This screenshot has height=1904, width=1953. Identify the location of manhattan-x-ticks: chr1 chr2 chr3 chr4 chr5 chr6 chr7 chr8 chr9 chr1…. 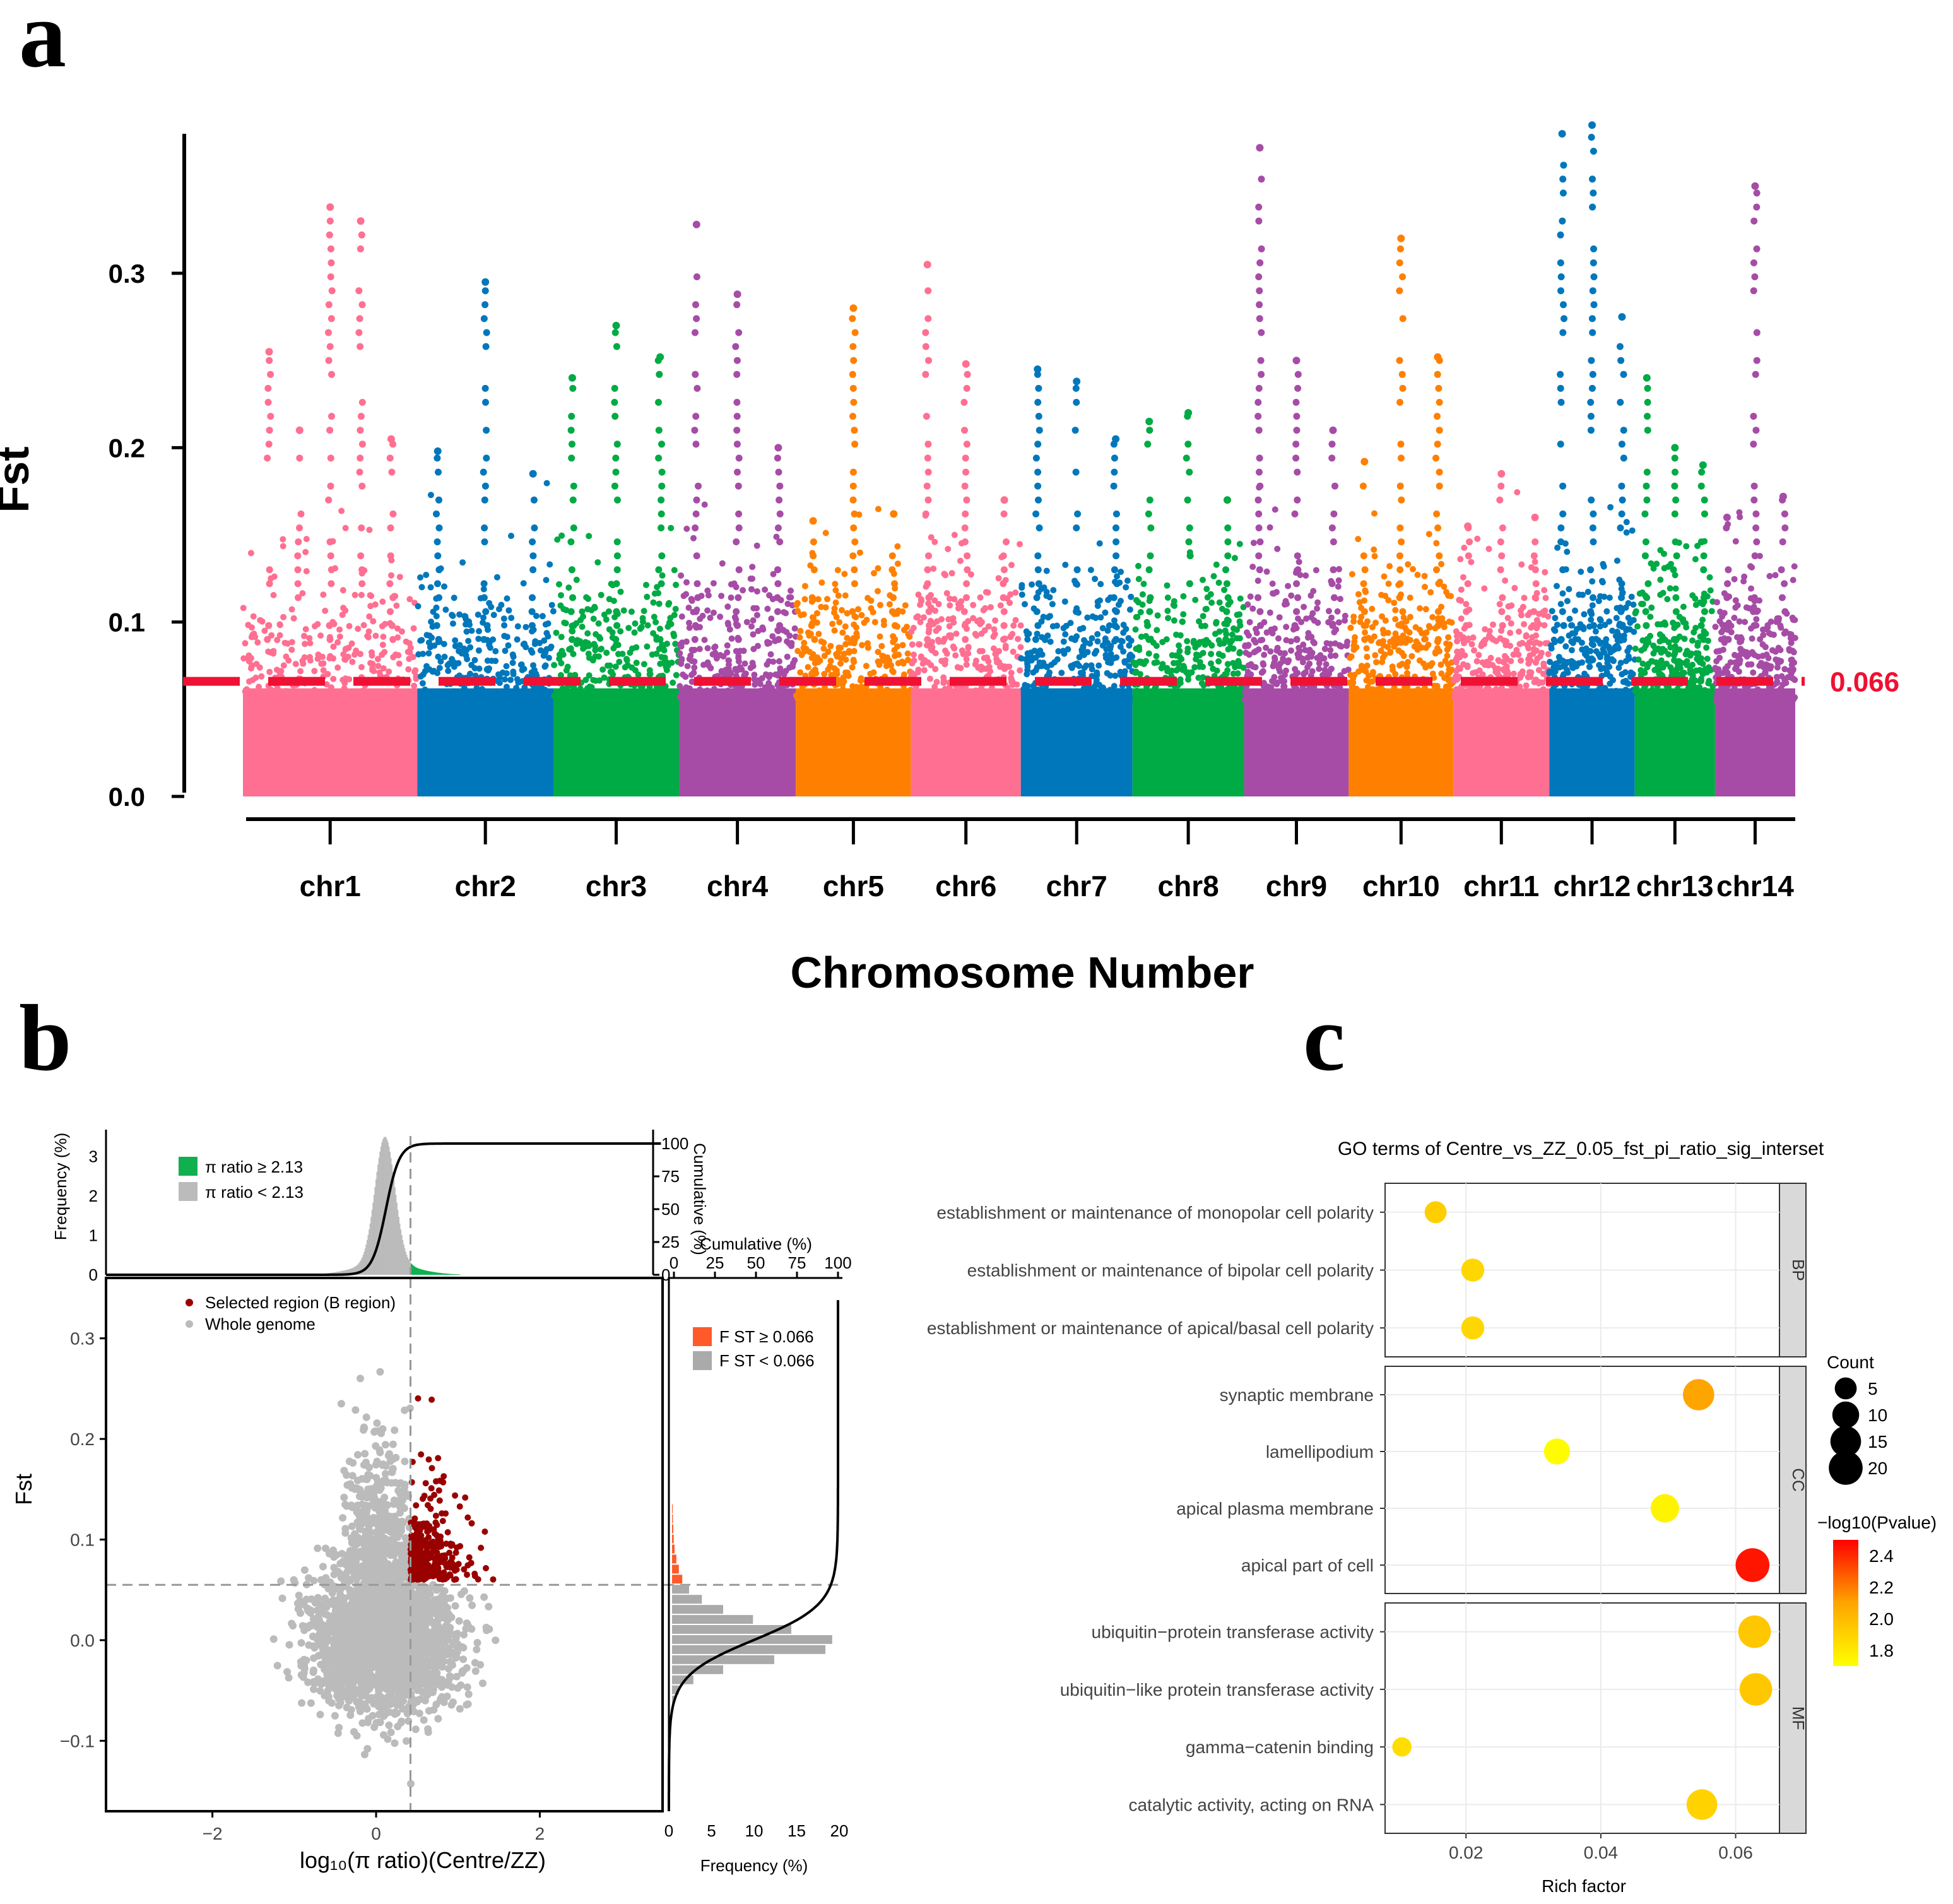
(1047, 860).